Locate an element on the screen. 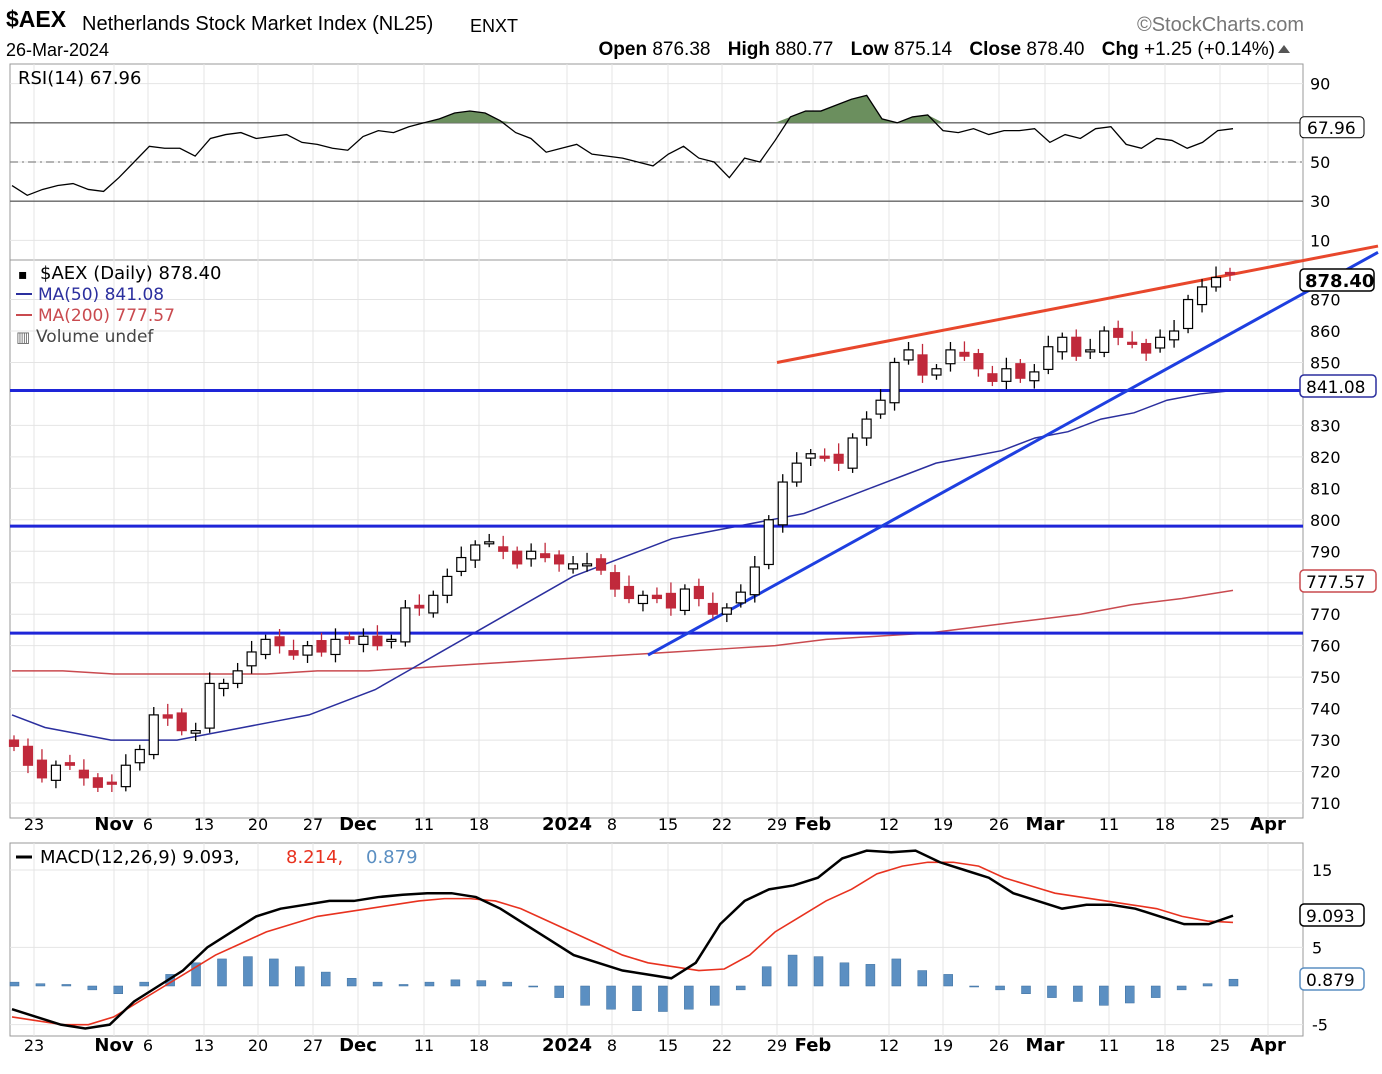 This screenshot has height=1074, width=1382. macd-hist-last-value-box is located at coordinates (1332, 979).